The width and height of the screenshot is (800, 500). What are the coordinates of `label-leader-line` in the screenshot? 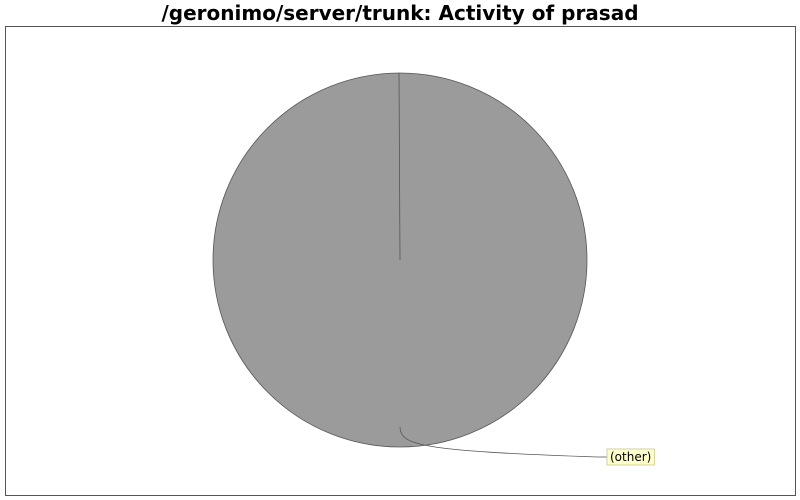 It's located at (503, 442).